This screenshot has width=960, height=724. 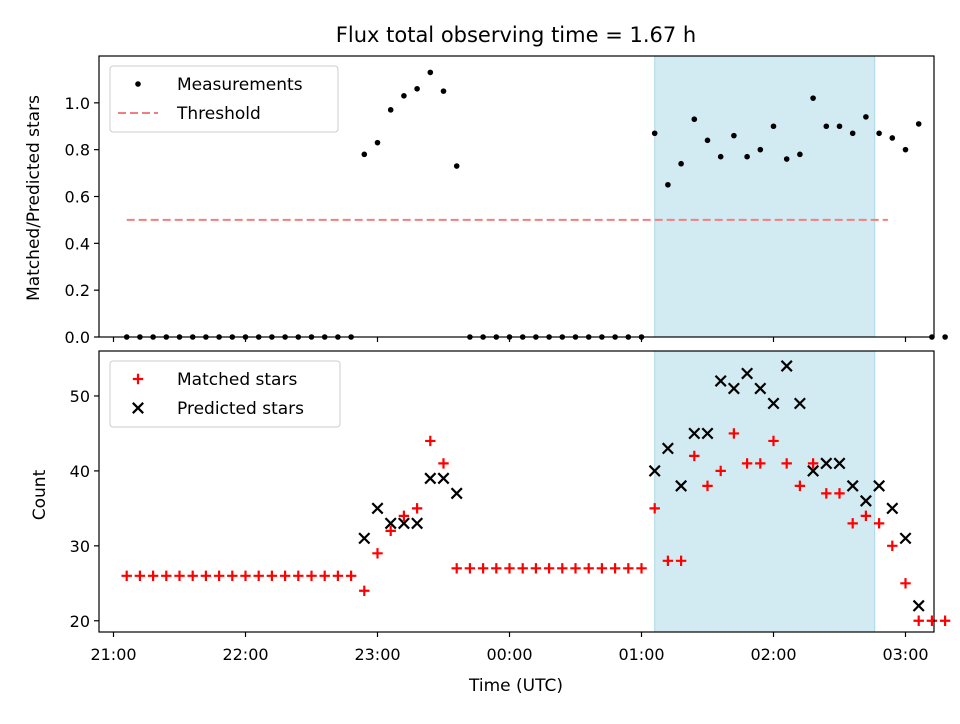 What do you see at coordinates (138, 408) in the screenshot?
I see `legend-predicted-swatch` at bounding box center [138, 408].